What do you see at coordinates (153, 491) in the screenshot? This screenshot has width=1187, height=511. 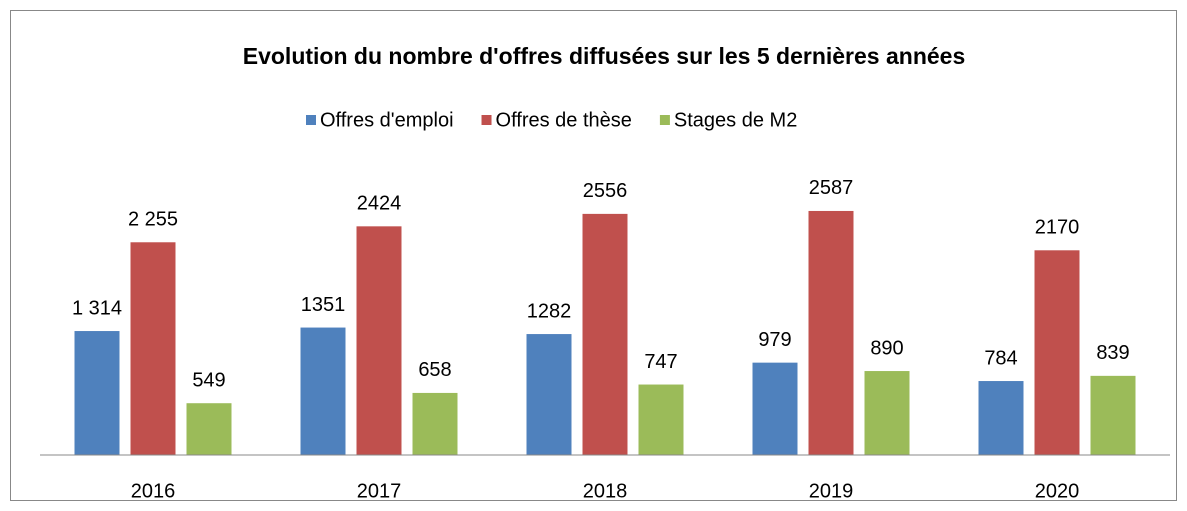 I see `x-tick-label: 2016` at bounding box center [153, 491].